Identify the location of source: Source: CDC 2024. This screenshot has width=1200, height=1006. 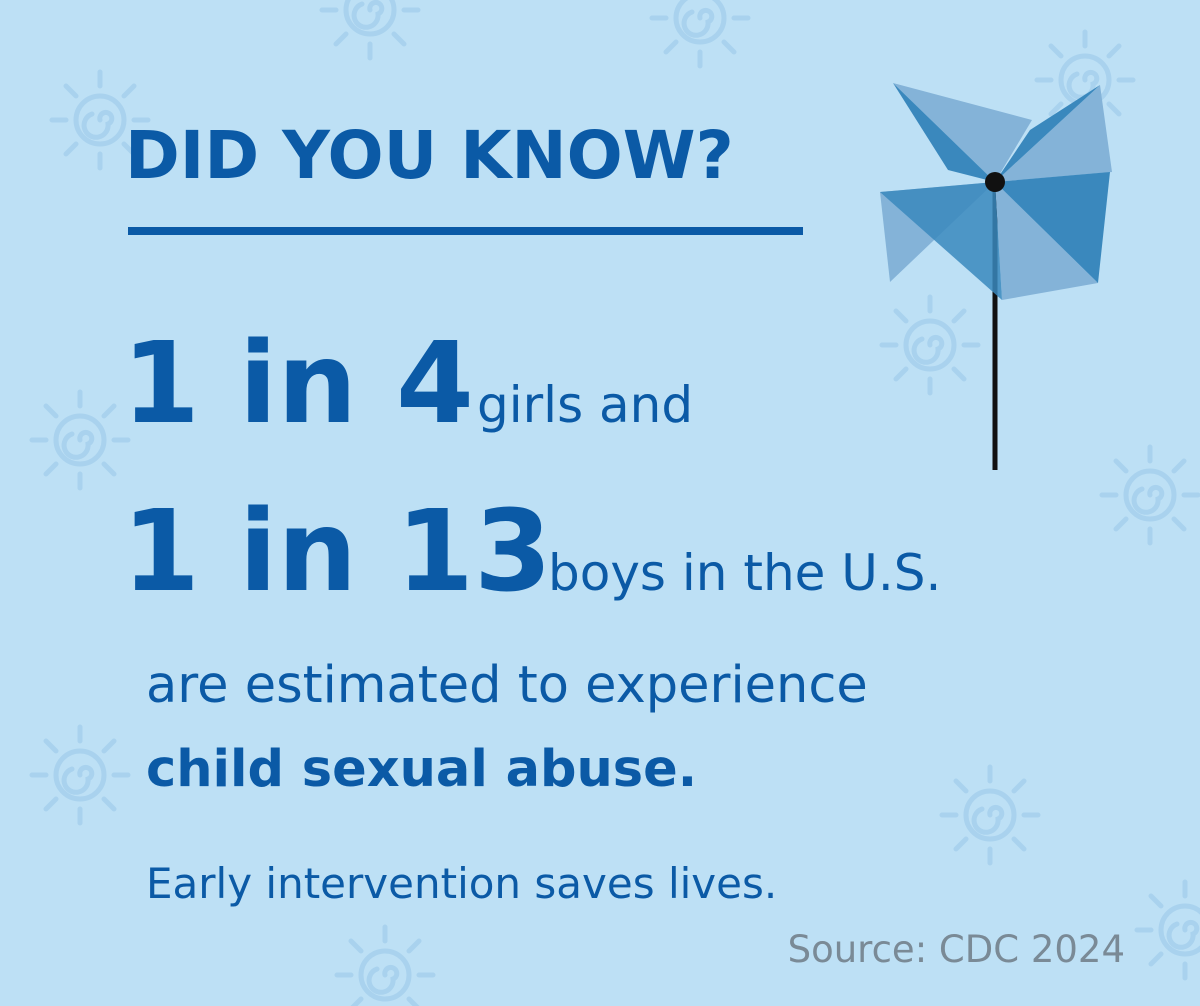
(956, 949).